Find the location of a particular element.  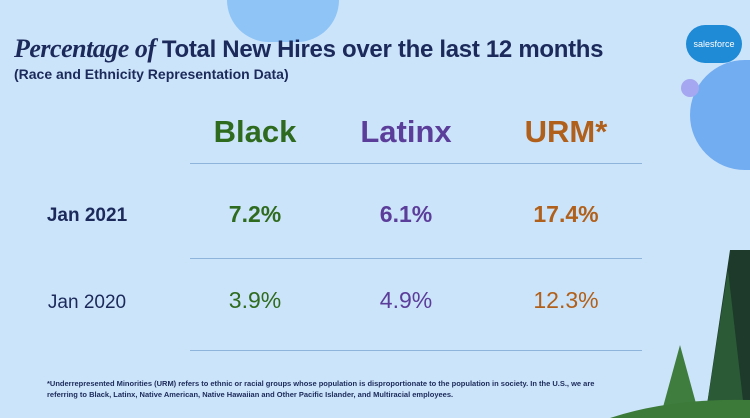

decor-circle-right is located at coordinates (720, 115).